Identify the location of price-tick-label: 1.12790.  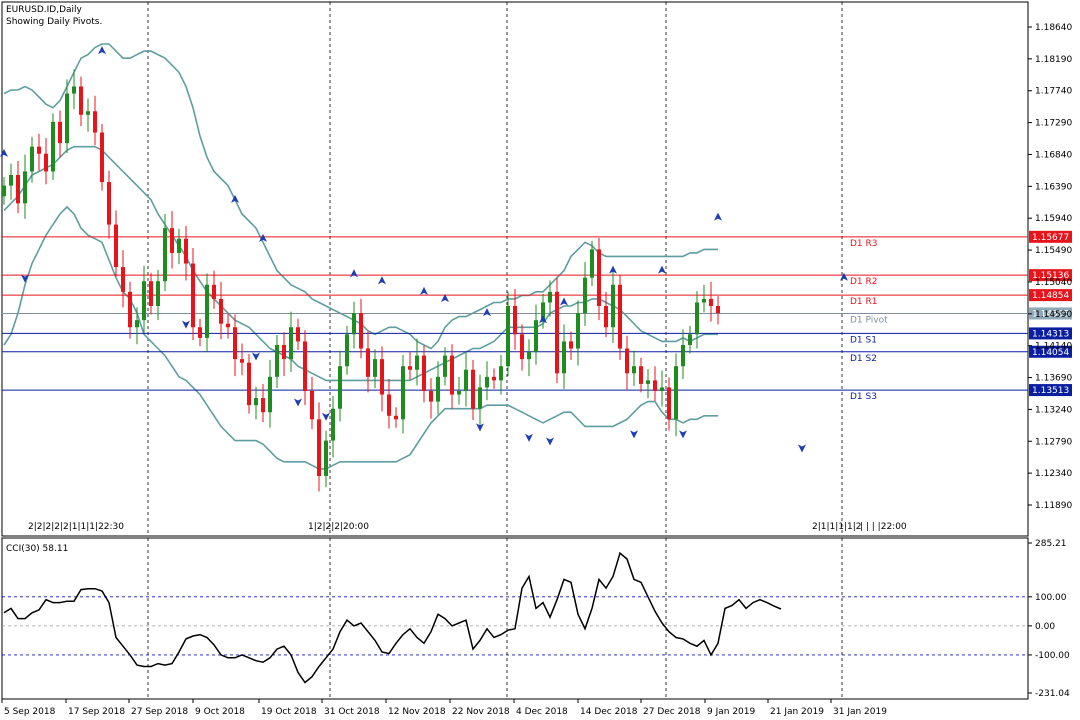
(1053, 442).